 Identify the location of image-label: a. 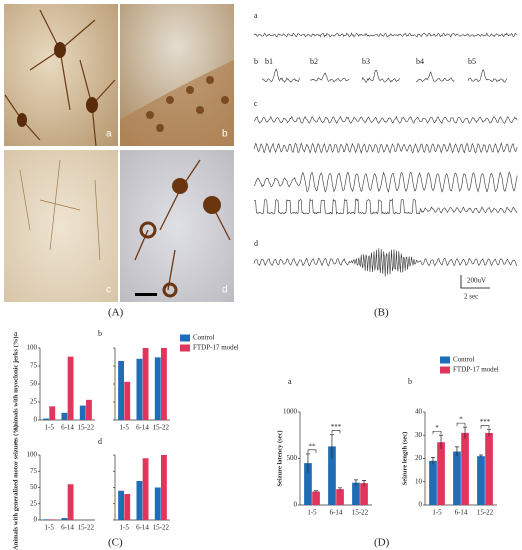
(109, 134).